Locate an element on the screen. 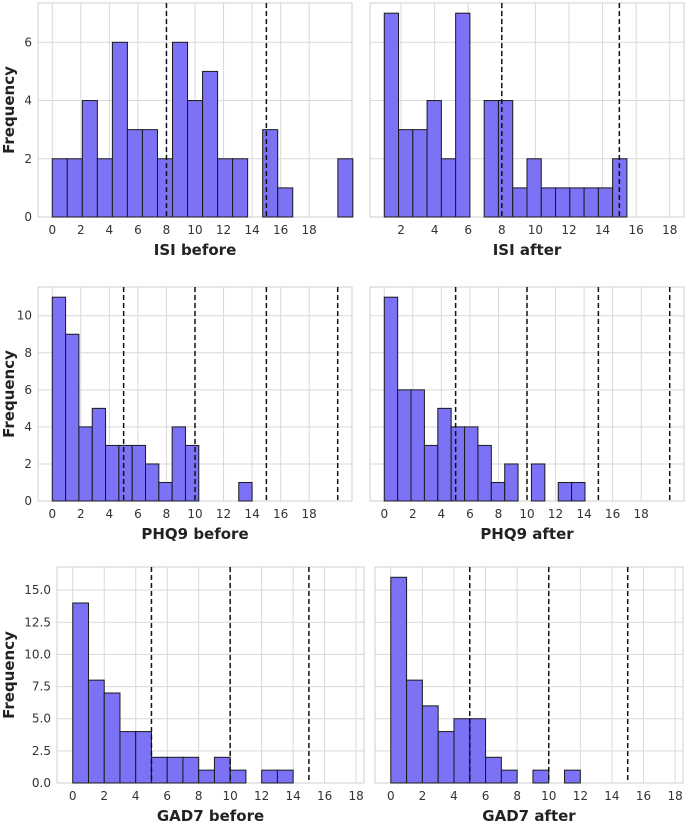  y-axis-label: Frequency is located at coordinates (9, 675).